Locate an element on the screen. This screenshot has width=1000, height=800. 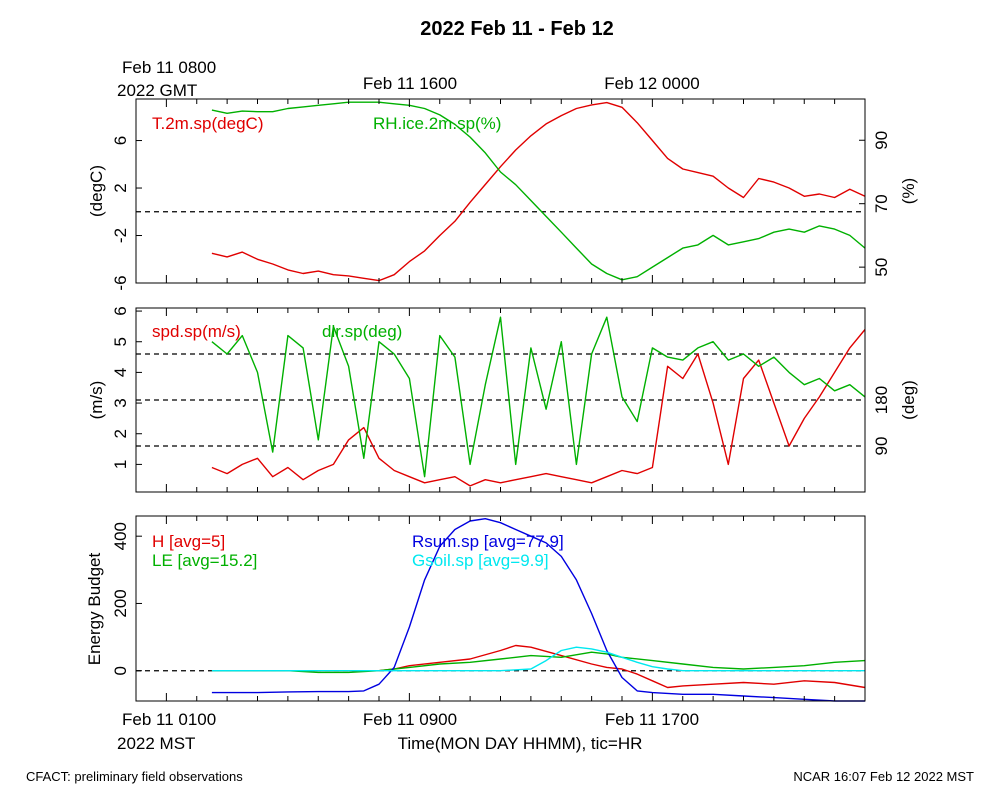
x-tick-label-1: Feb 11 0900 is located at coordinates (410, 719).